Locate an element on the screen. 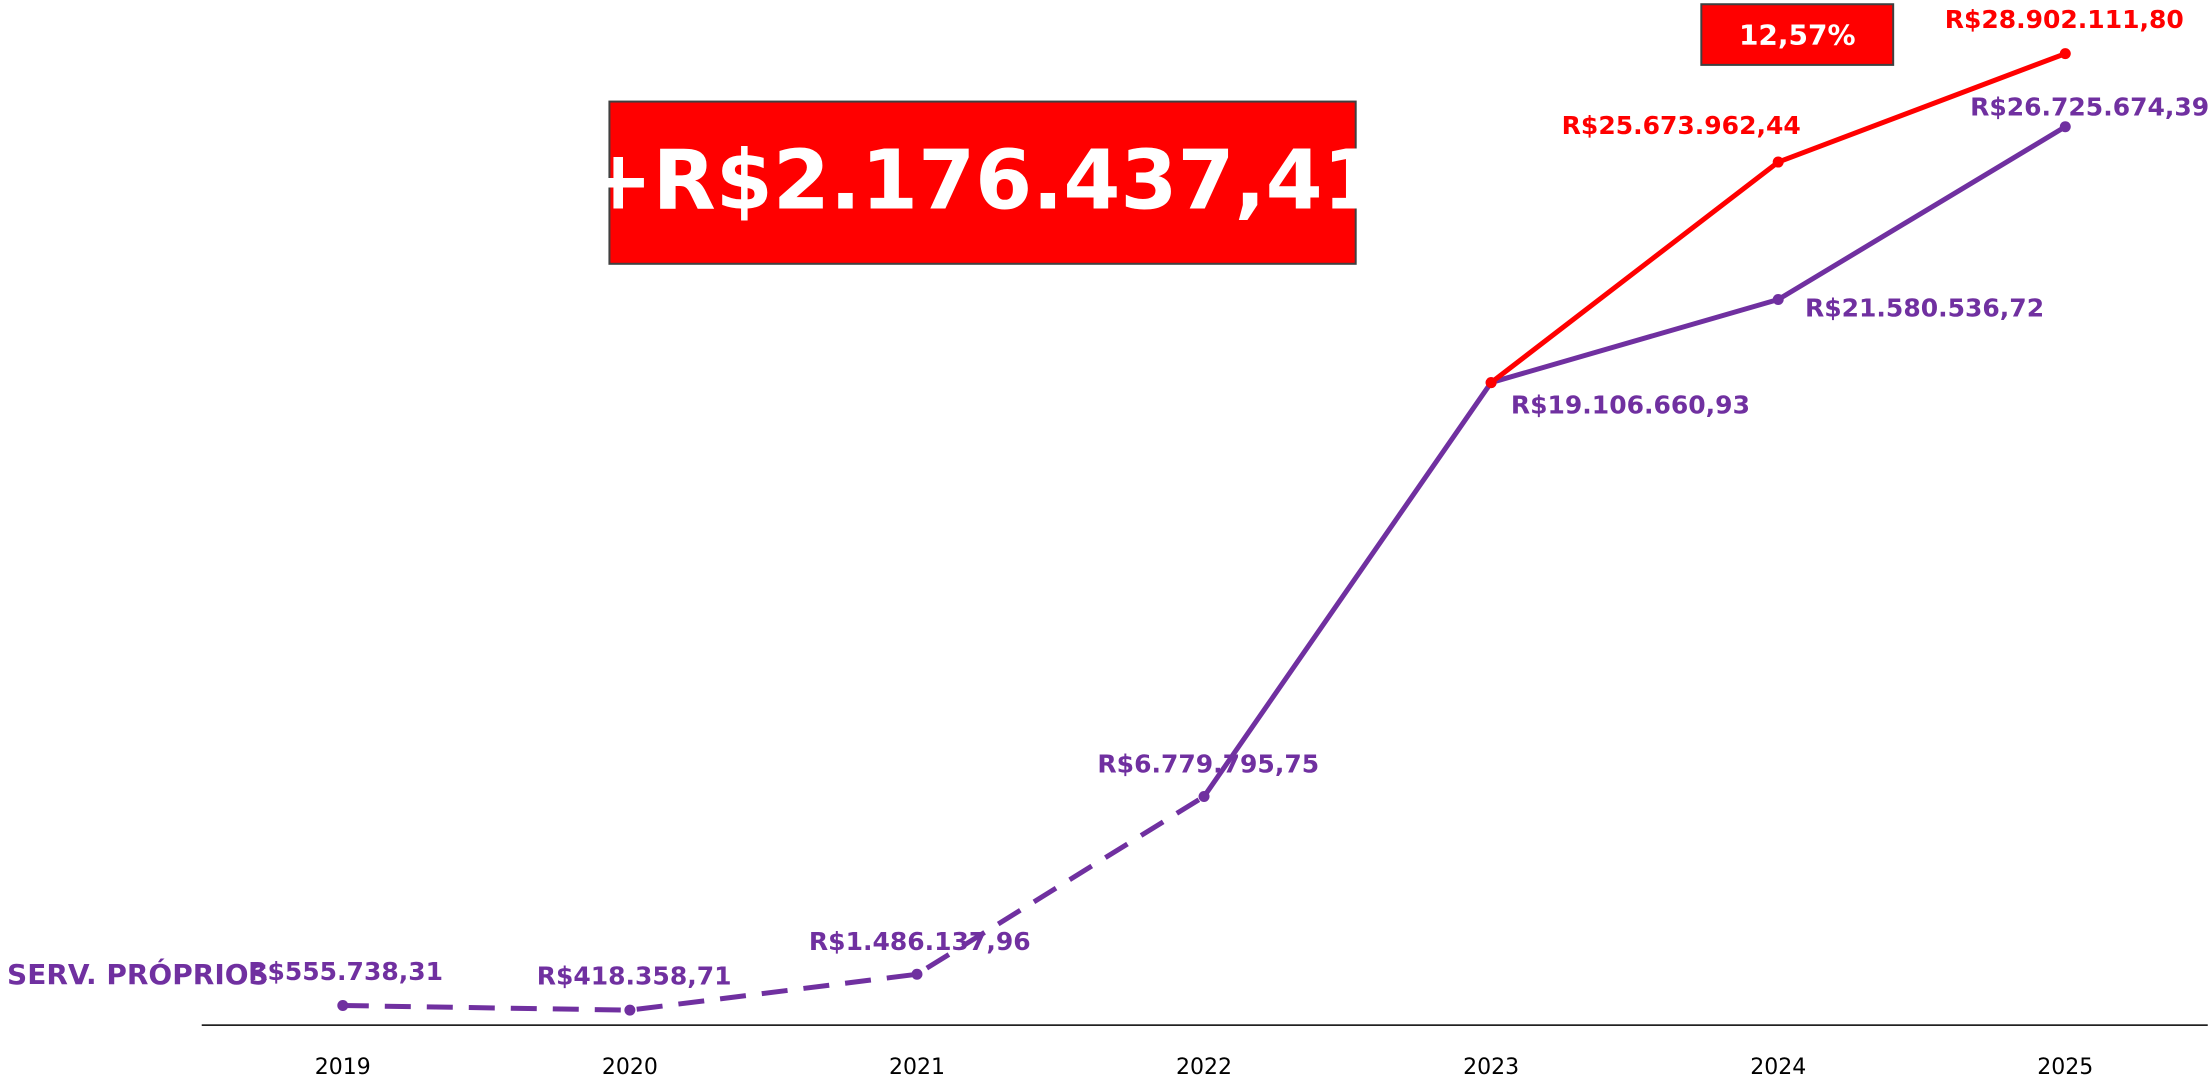 Image resolution: width=2212 pixels, height=1080 pixels. value-label: R$19.106.660,93 is located at coordinates (1630, 405).